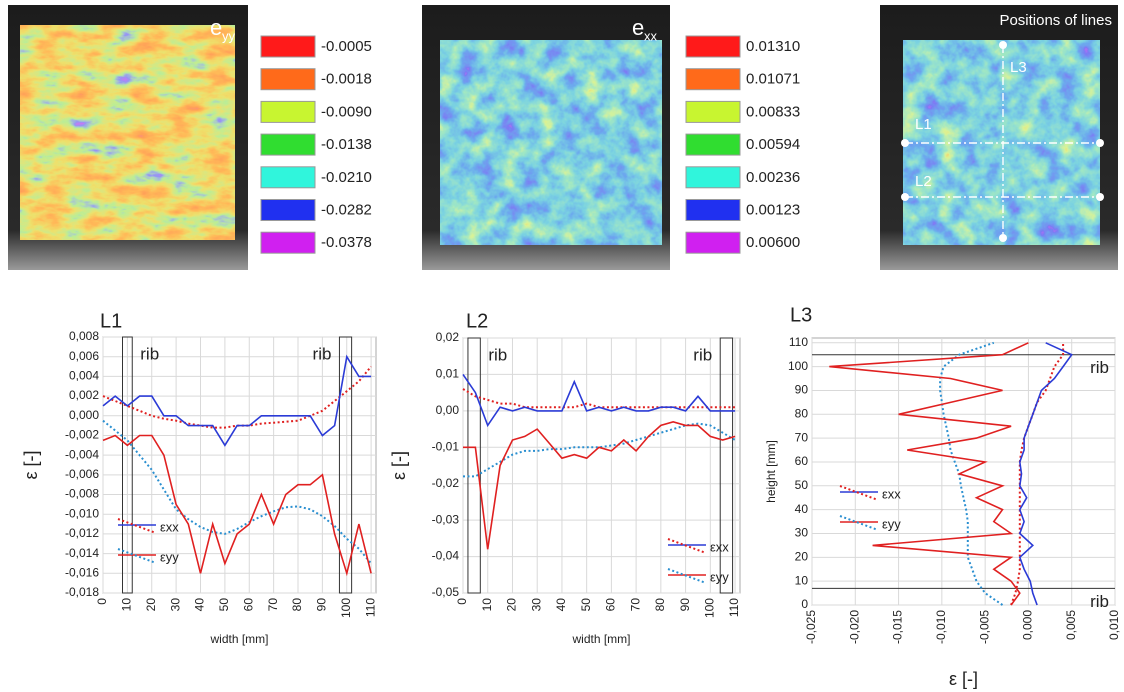  Describe the element at coordinates (82, 435) in the screenshot. I see `y-tick-label: -0,002` at that location.